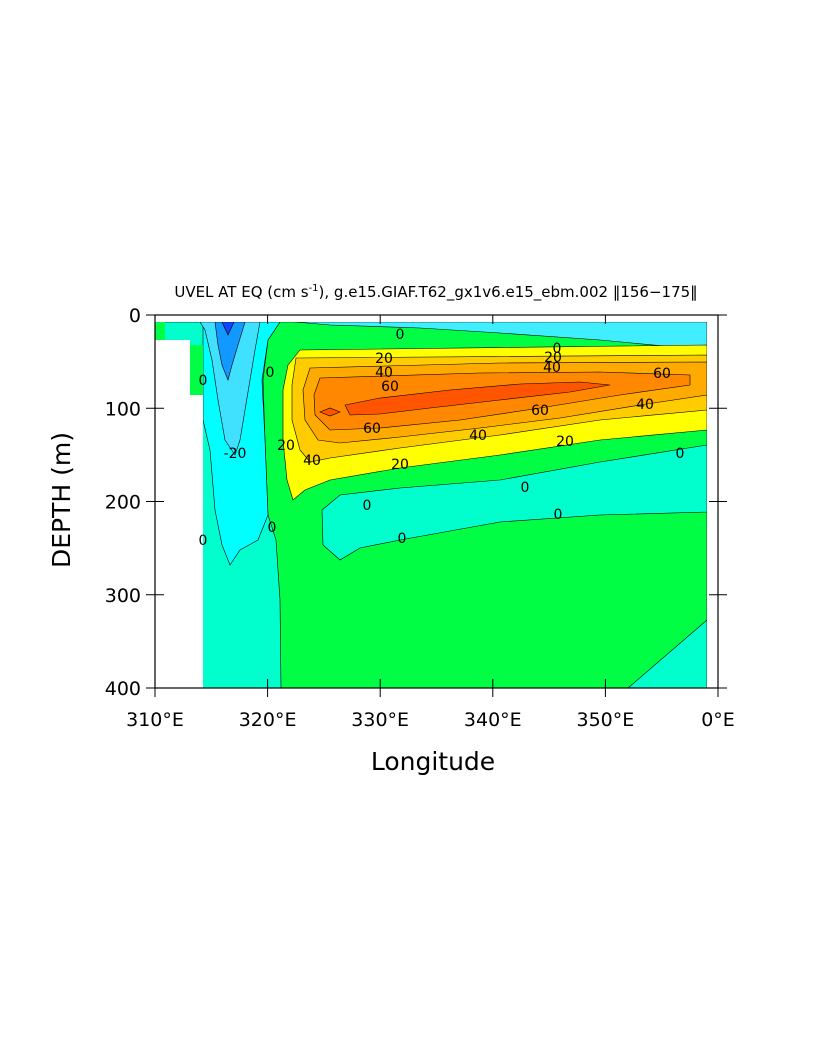  What do you see at coordinates (433, 761) in the screenshot?
I see `x-axis-label: Longitude` at bounding box center [433, 761].